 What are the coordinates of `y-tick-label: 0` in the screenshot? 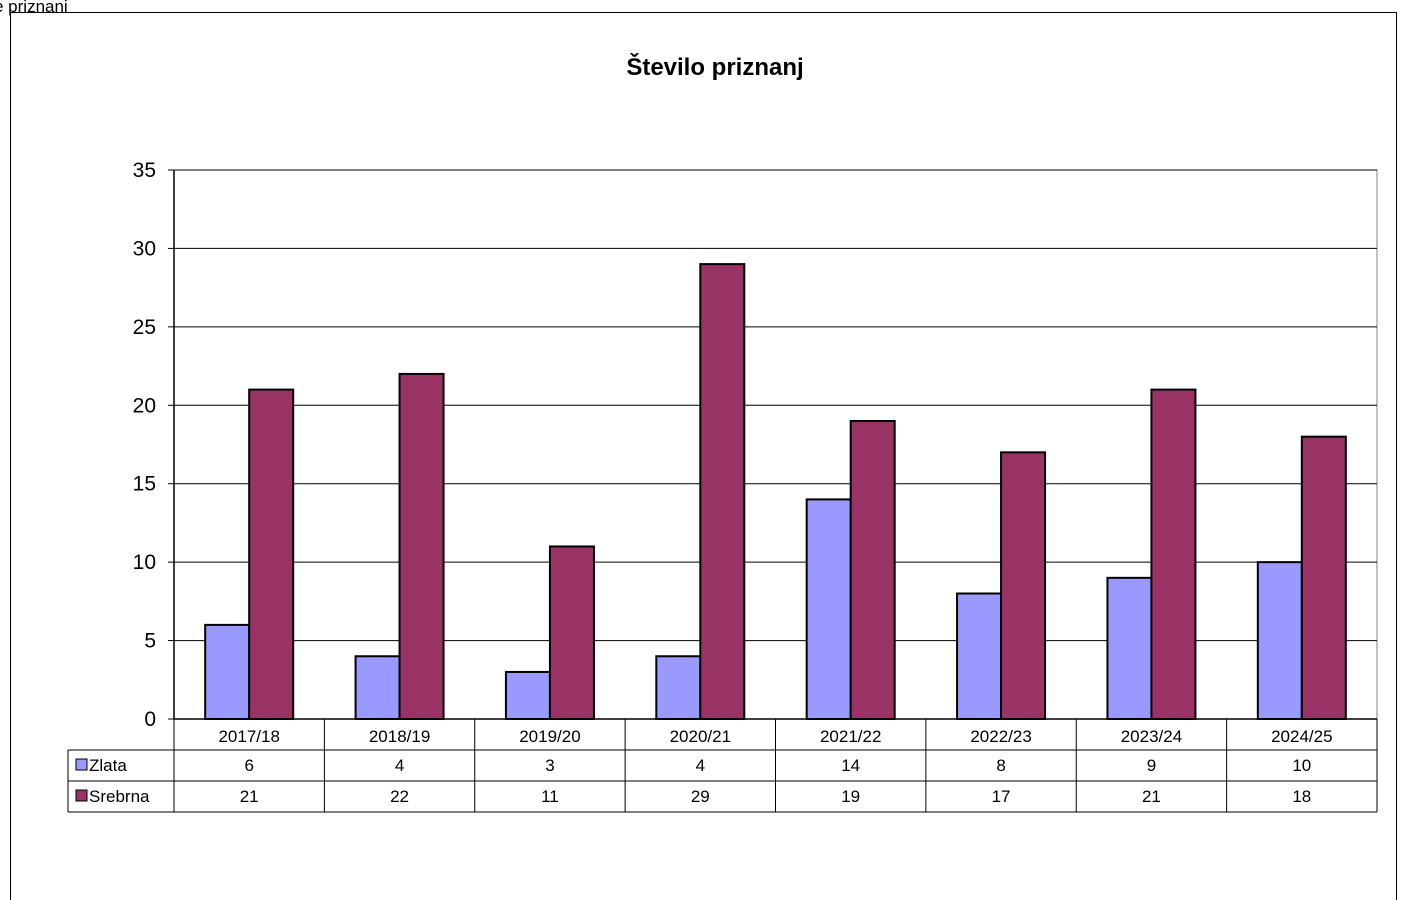 It's located at (150, 719).